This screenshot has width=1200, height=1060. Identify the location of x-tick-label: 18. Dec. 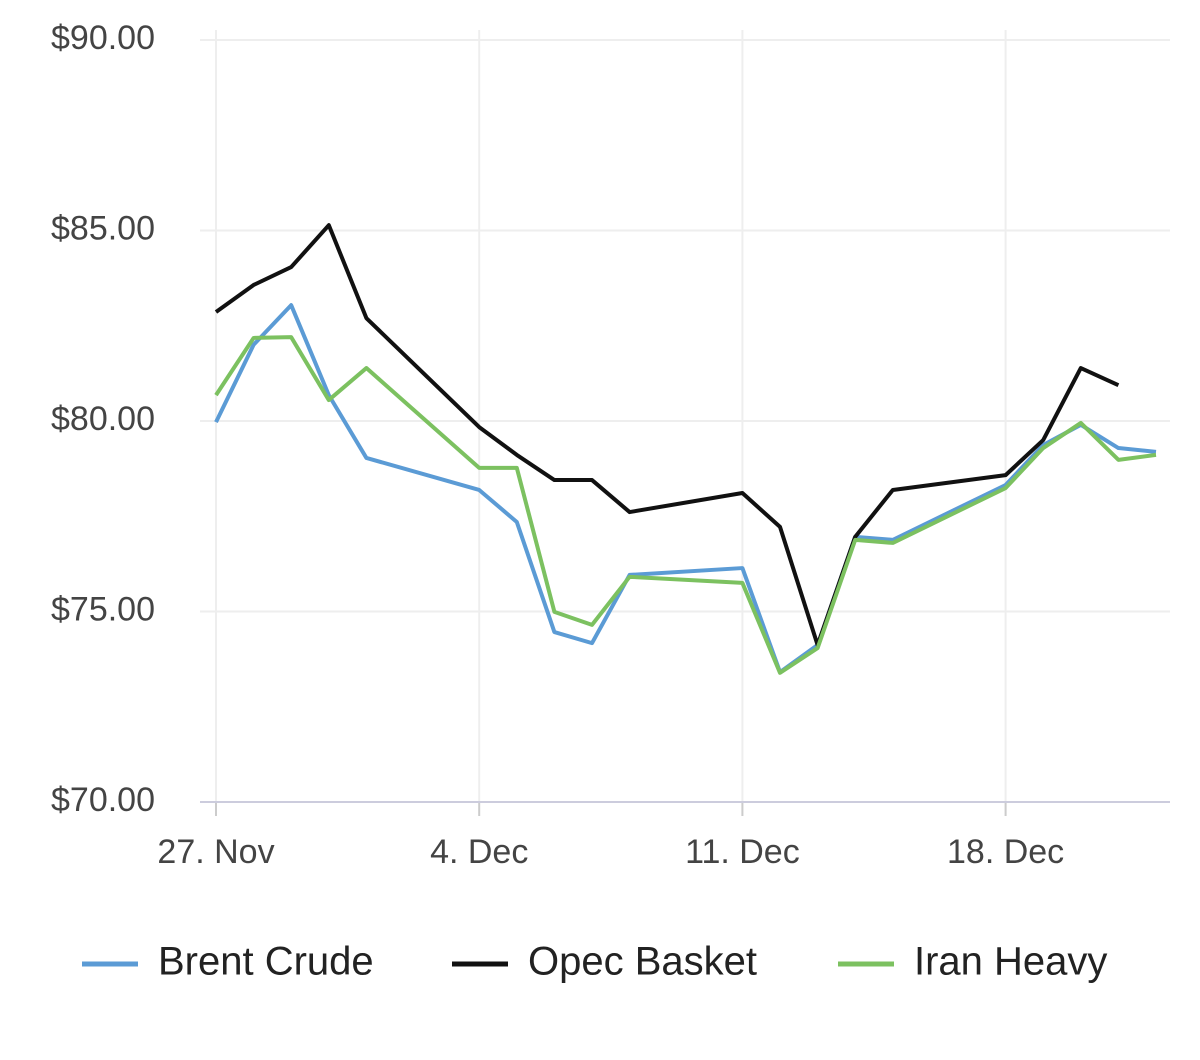
(1005, 852).